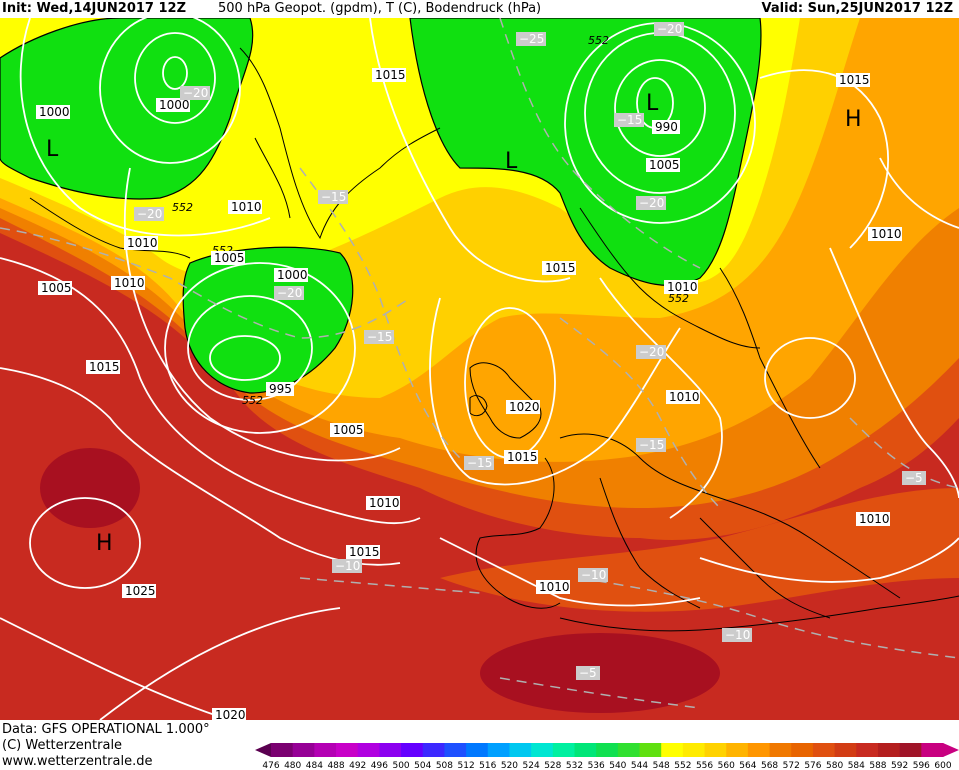 The height and width of the screenshot is (770, 959). What do you see at coordinates (574, 765) in the screenshot?
I see `scale-label: 532` at bounding box center [574, 765].